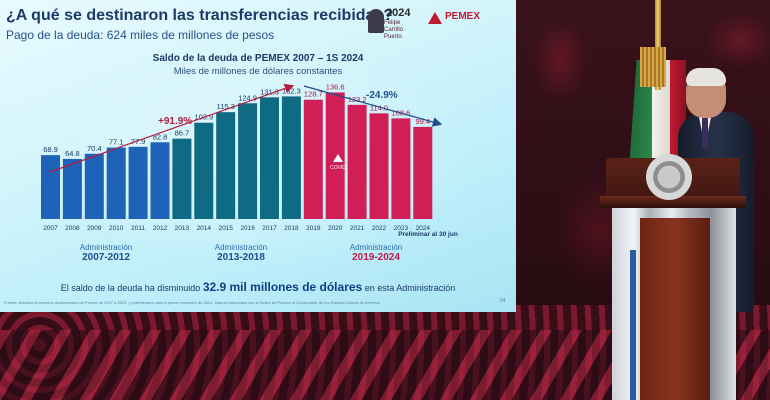 Image resolution: width=770 pixels, height=400 pixels. Describe the element at coordinates (357, 161) in the screenshot. I see `bar-2021` at that location.